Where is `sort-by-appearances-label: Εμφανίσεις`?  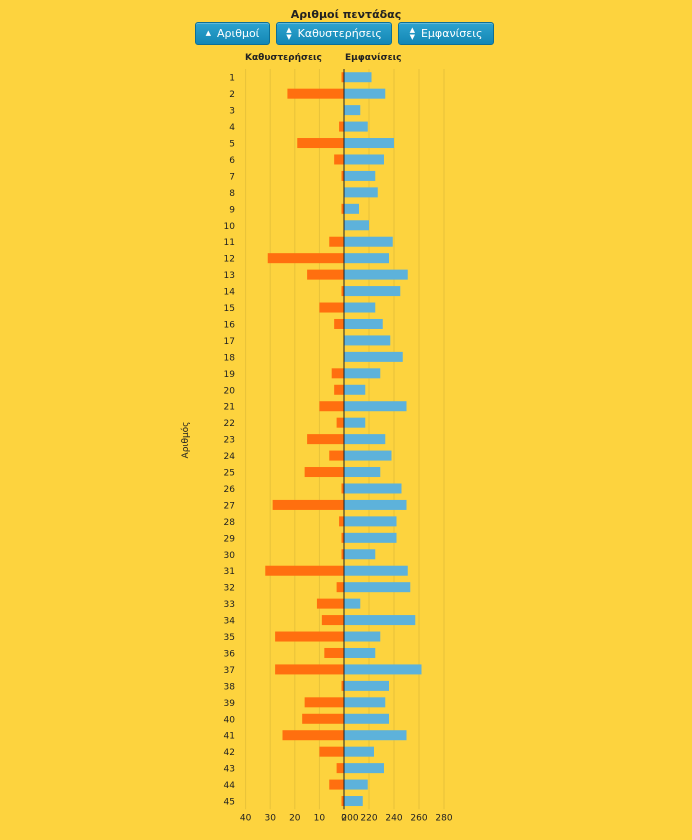
sort-by-appearances-label: Εμφανίσεις is located at coordinates (451, 33).